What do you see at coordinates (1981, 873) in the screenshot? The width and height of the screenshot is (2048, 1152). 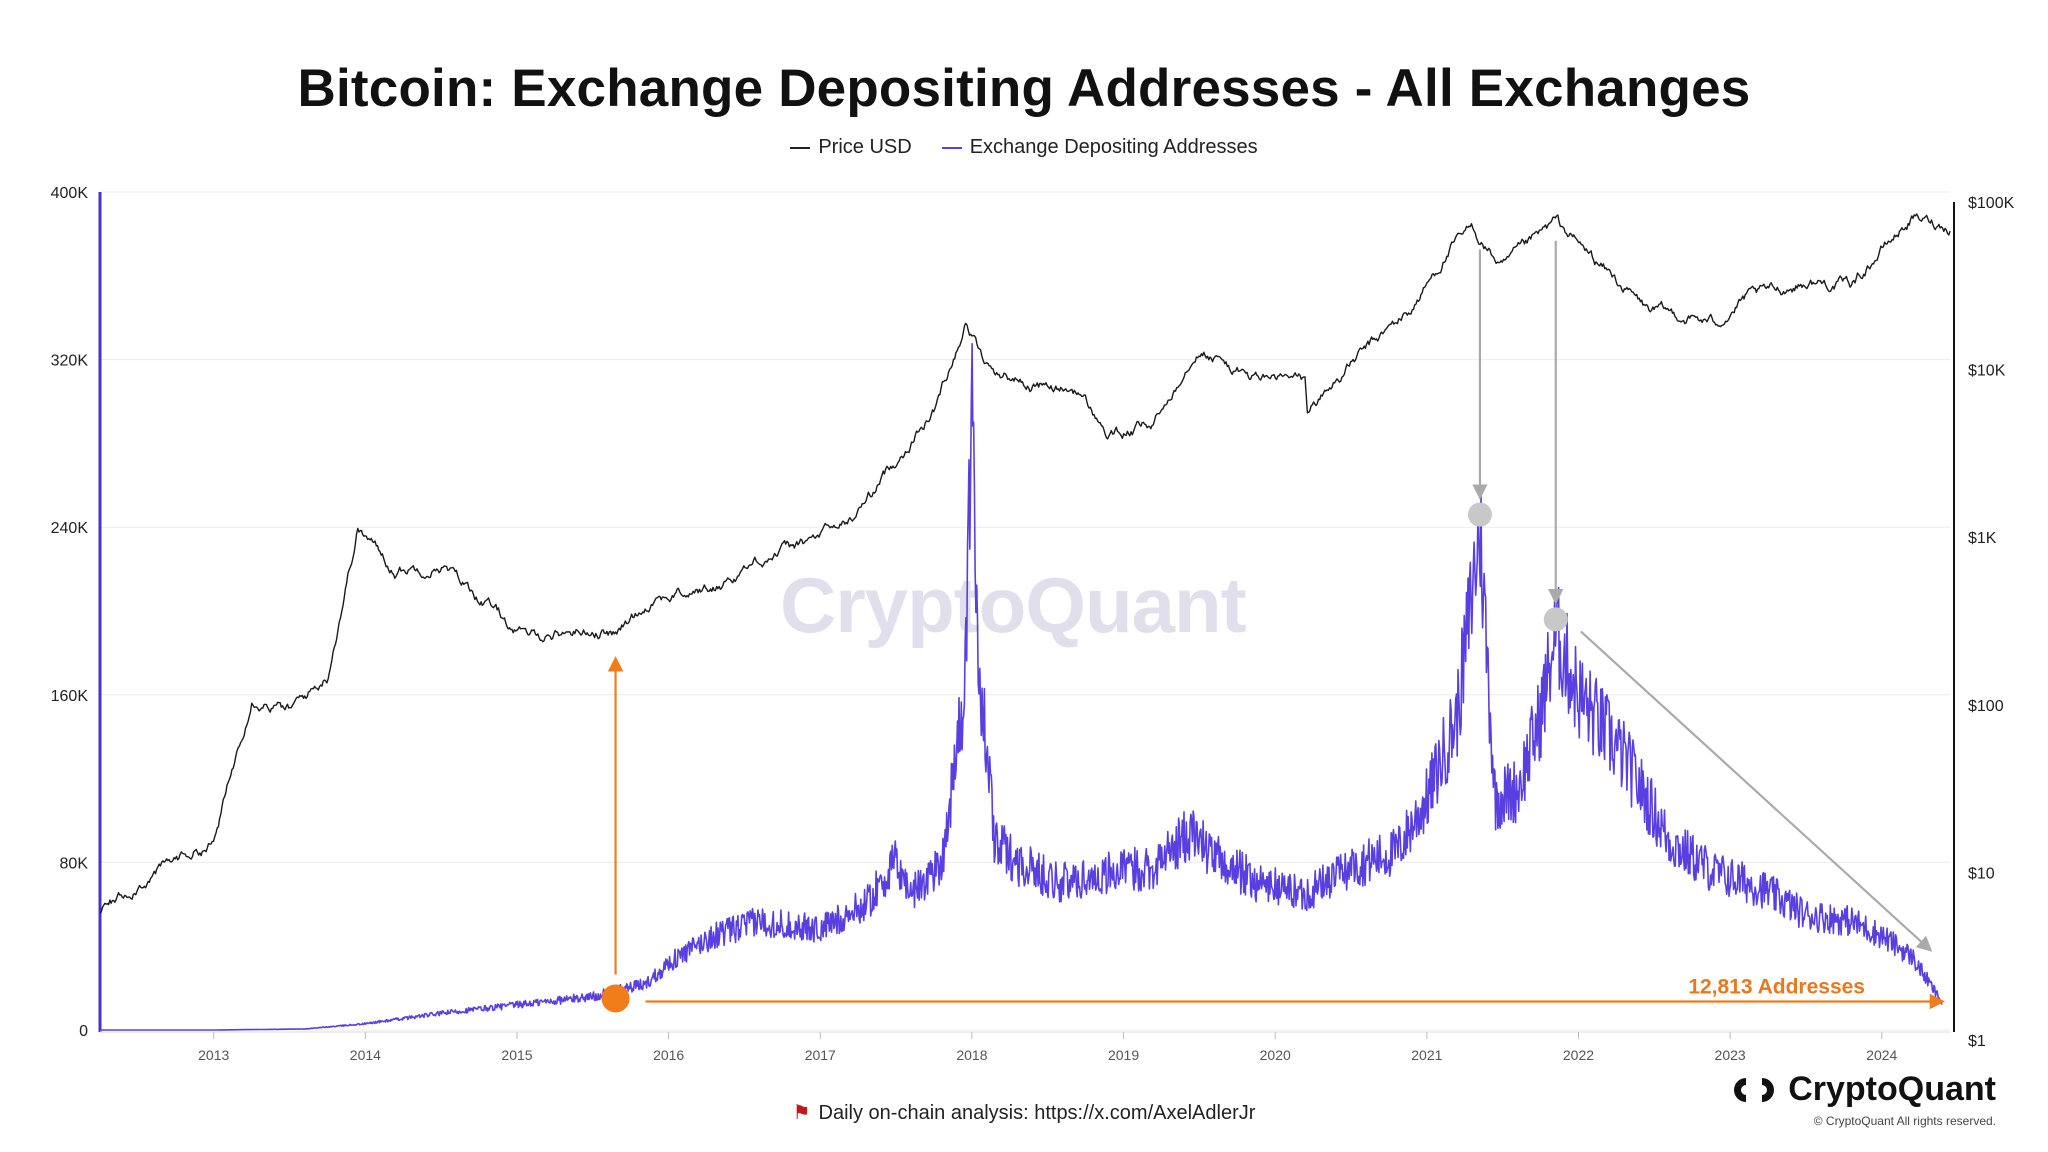 I see `right-axis-tick: $10` at bounding box center [1981, 873].